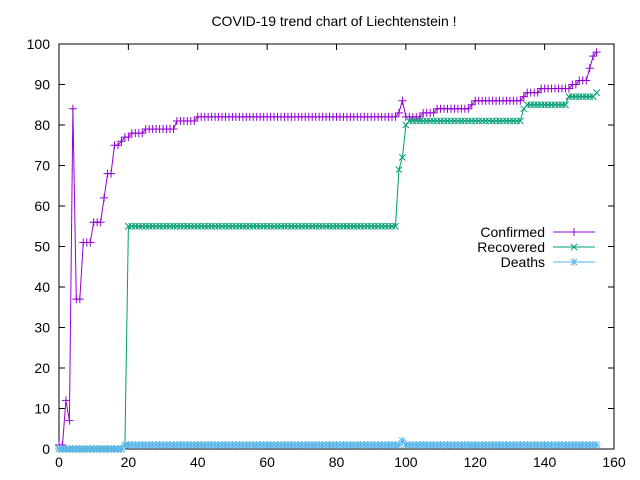  I want to click on y-tick-label: 60, so click(42, 206).